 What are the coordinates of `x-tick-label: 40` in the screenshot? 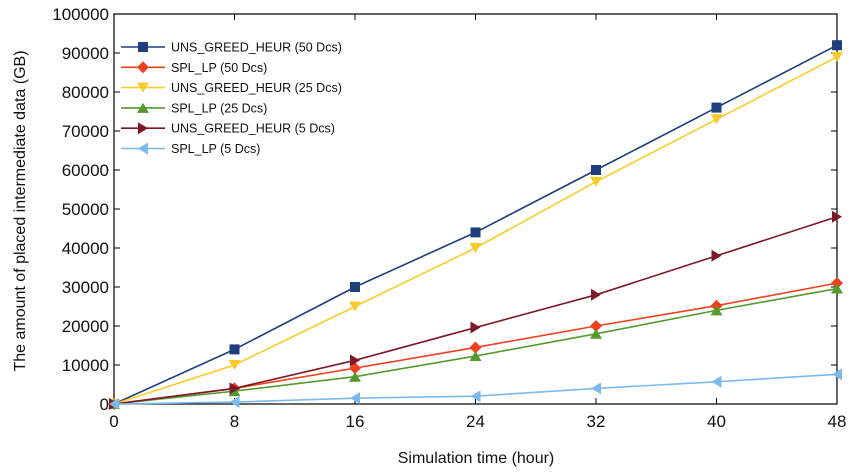 It's located at (716, 421).